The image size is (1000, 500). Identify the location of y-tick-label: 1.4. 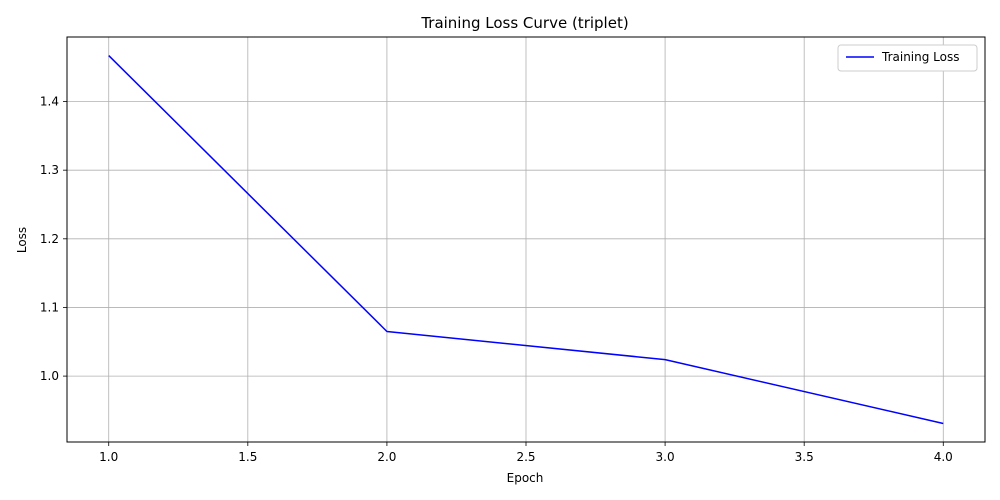
(49, 102).